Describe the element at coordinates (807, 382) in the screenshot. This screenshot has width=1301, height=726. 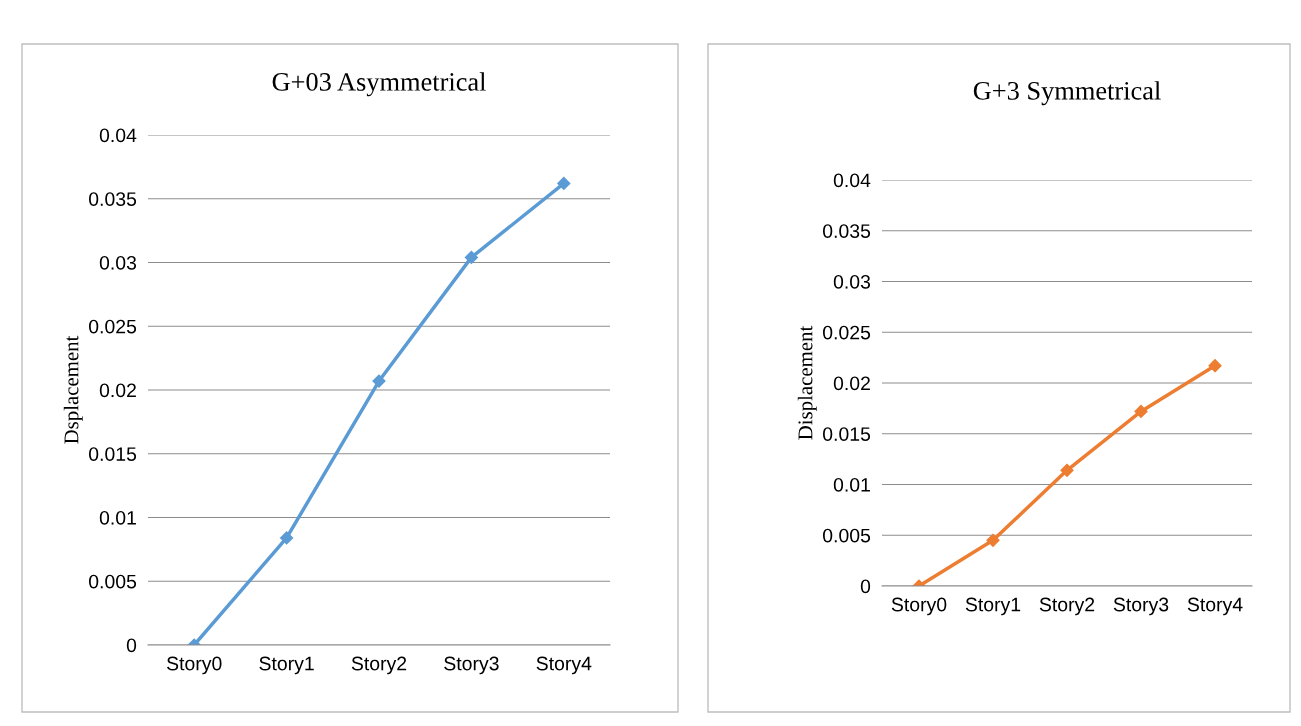
I see `y-axis-title: Displacement` at that location.